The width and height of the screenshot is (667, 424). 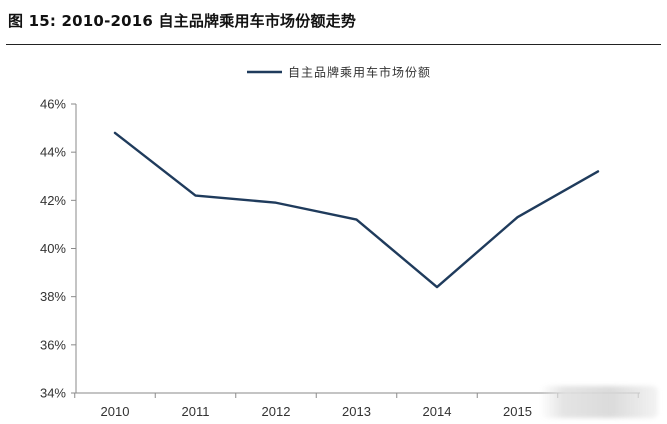 I want to click on legend: 自主品牌乘用车市场份额, so click(x=339, y=72).